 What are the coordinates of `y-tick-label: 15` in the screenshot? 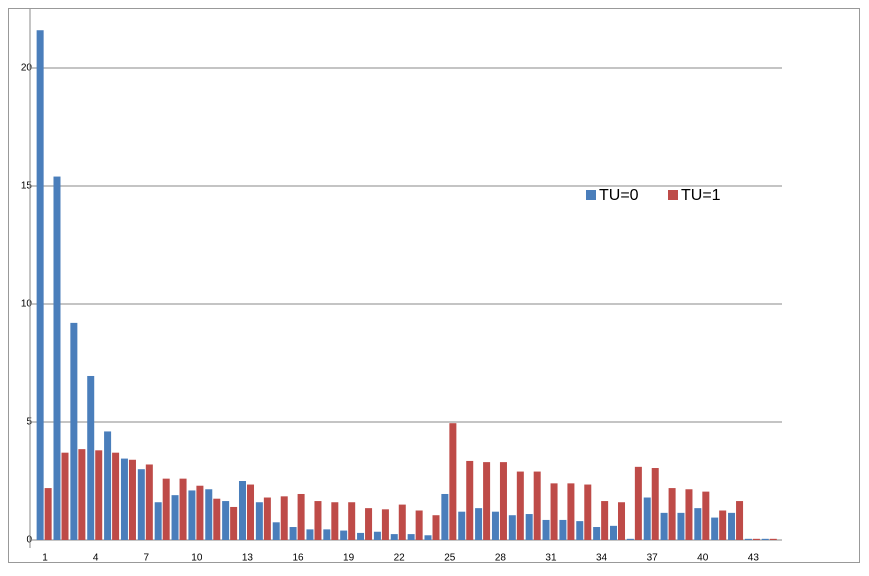 It's located at (27, 186).